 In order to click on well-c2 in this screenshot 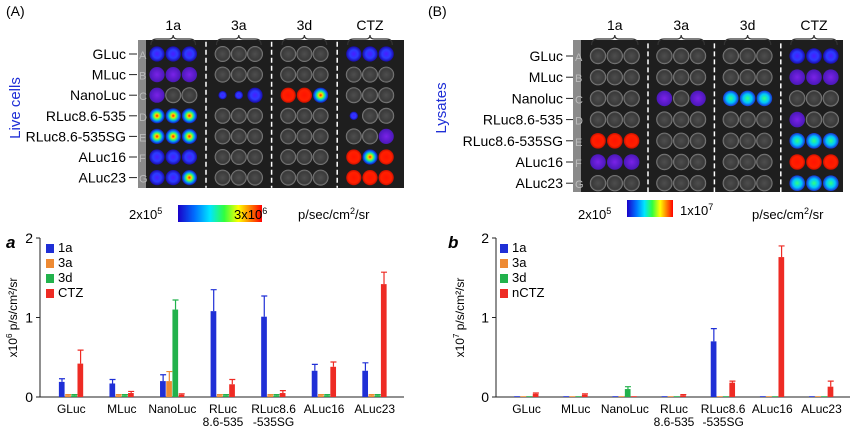, I will do `click(173, 95)`.